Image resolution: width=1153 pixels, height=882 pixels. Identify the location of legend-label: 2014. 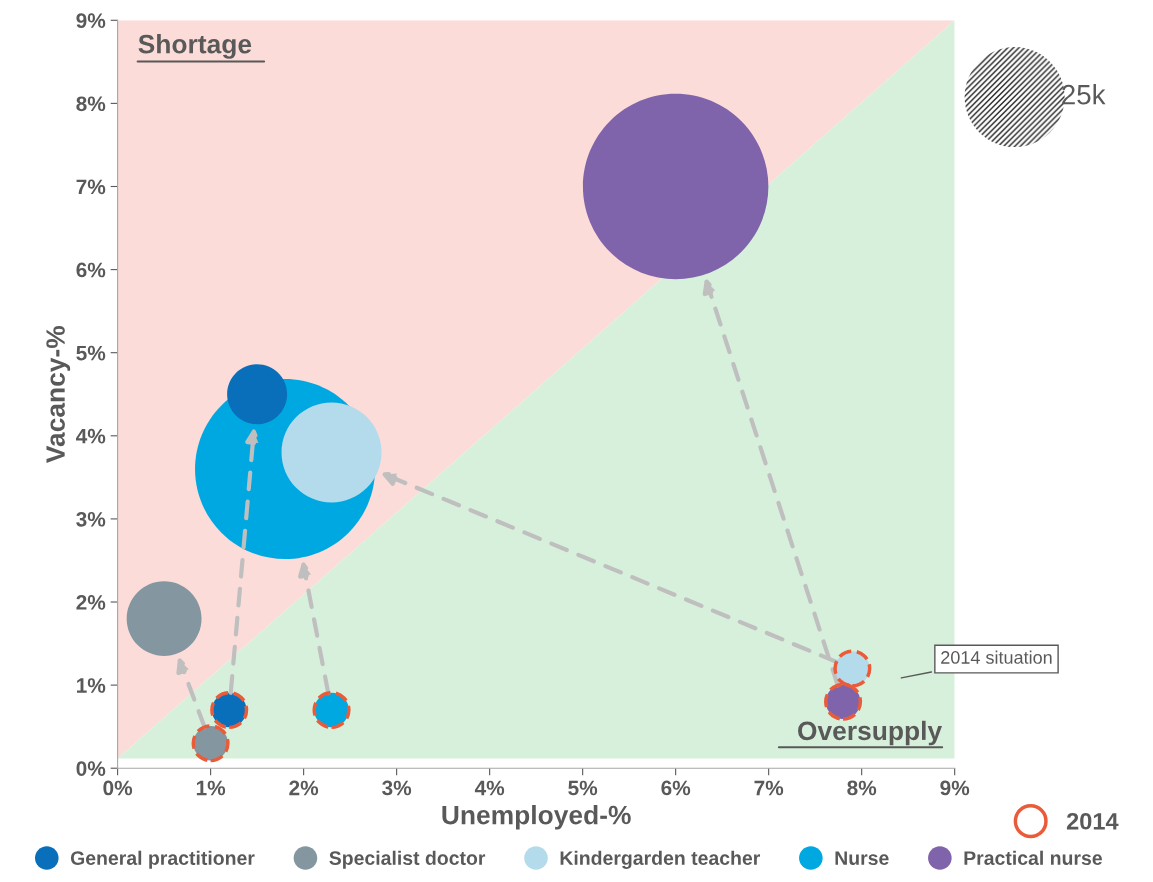
(1092, 821).